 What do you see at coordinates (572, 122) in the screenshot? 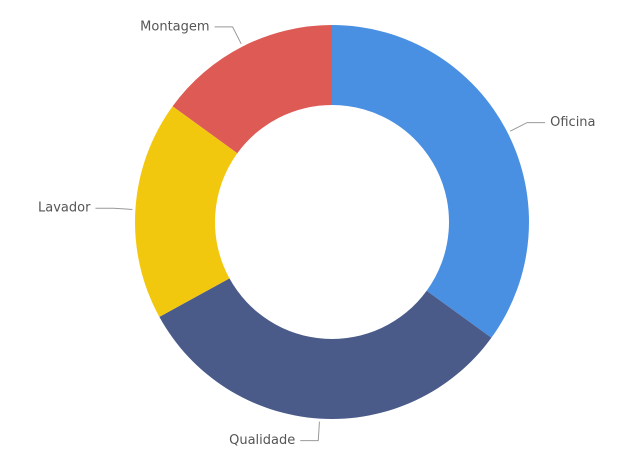
I see `slice-label: Oficina` at bounding box center [572, 122].